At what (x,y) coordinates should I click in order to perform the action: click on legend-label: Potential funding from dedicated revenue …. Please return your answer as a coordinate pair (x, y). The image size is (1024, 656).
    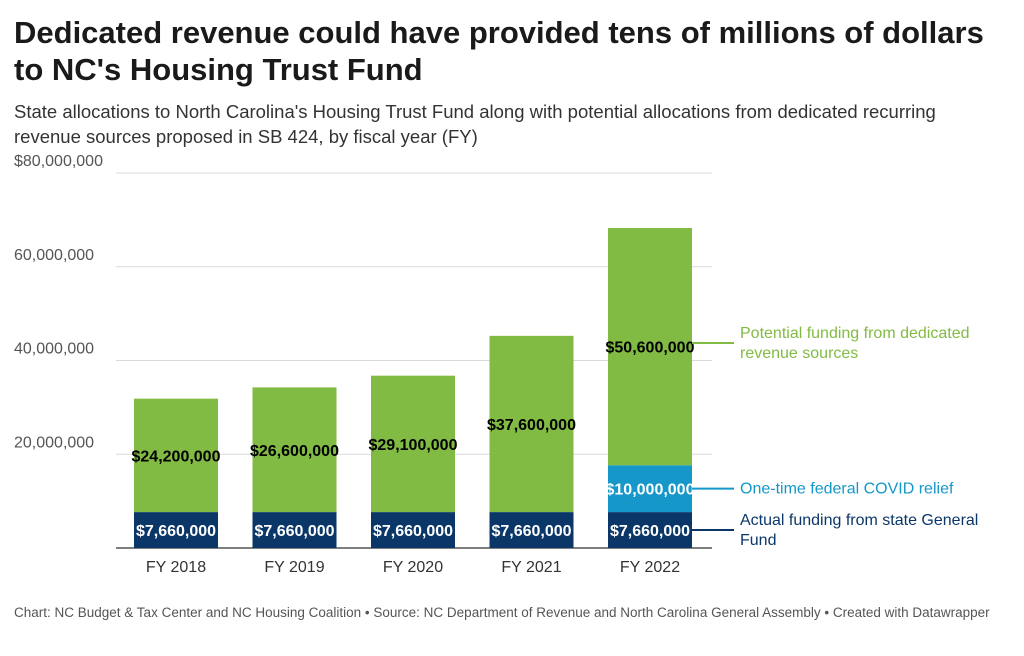
    Looking at the image, I should click on (854, 343).